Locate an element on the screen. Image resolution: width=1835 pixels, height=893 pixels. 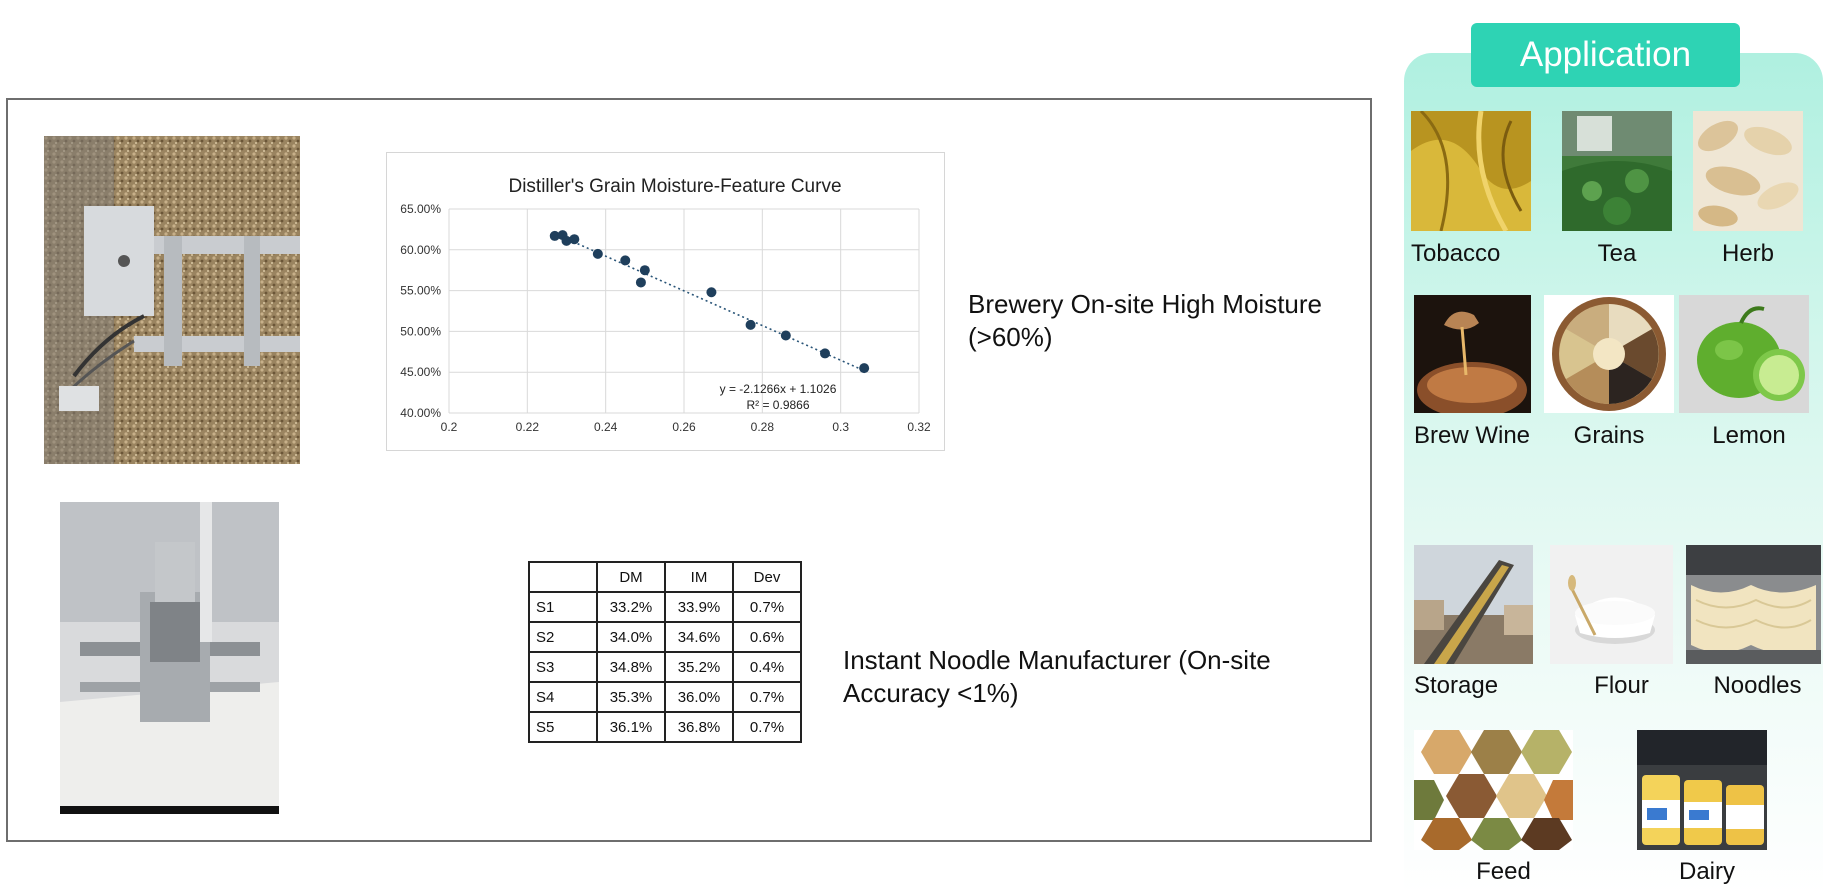
chart-title: Distiller's Grain Moisture-Feature Curve is located at coordinates (674, 186).